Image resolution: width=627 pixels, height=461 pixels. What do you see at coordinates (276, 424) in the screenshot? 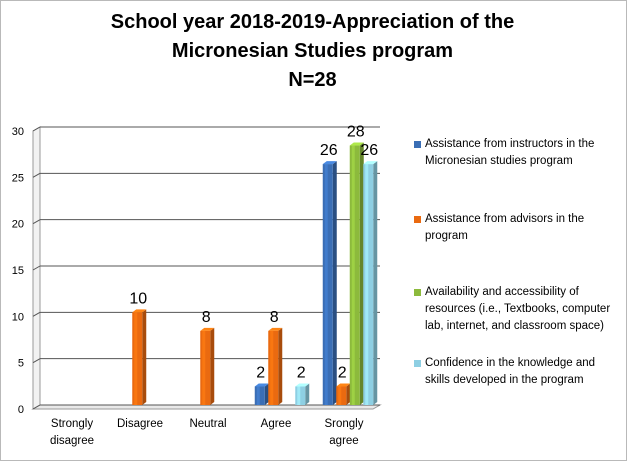
I see `x-tick-label: Agree` at bounding box center [276, 424].